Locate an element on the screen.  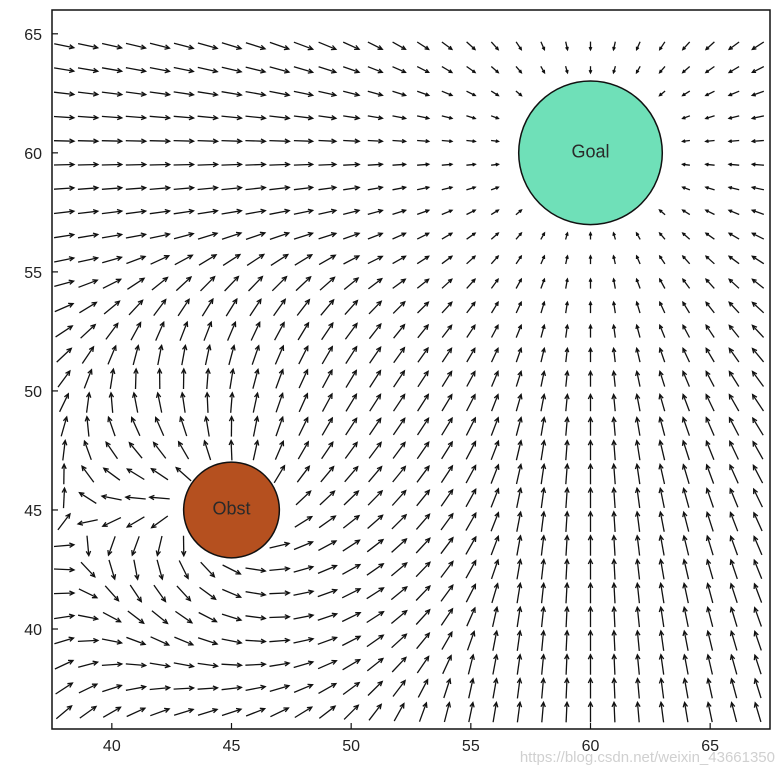
x-tick-label: 40 is located at coordinates (112, 746).